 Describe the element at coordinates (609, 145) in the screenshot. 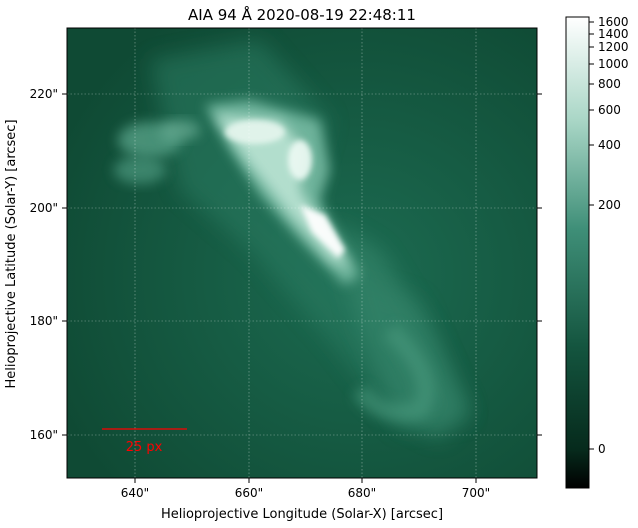

I see `colorbar-tick-label: 400` at that location.